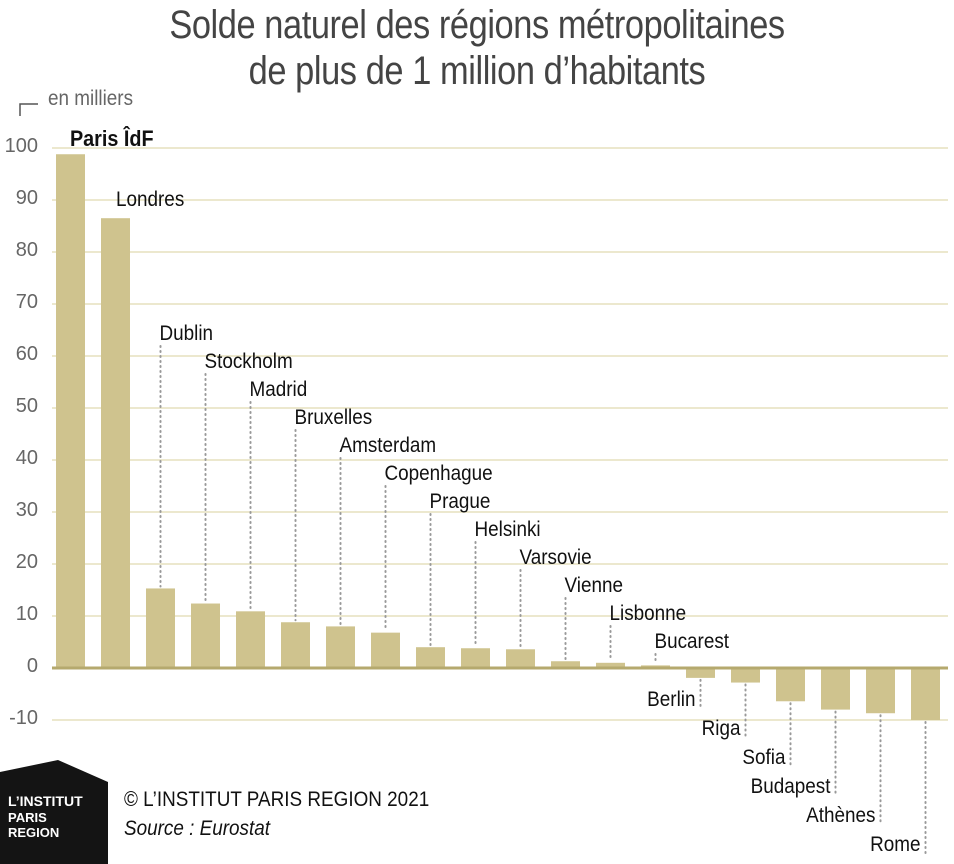 The width and height of the screenshot is (954, 864). I want to click on category-label: Dublin, so click(187, 333).